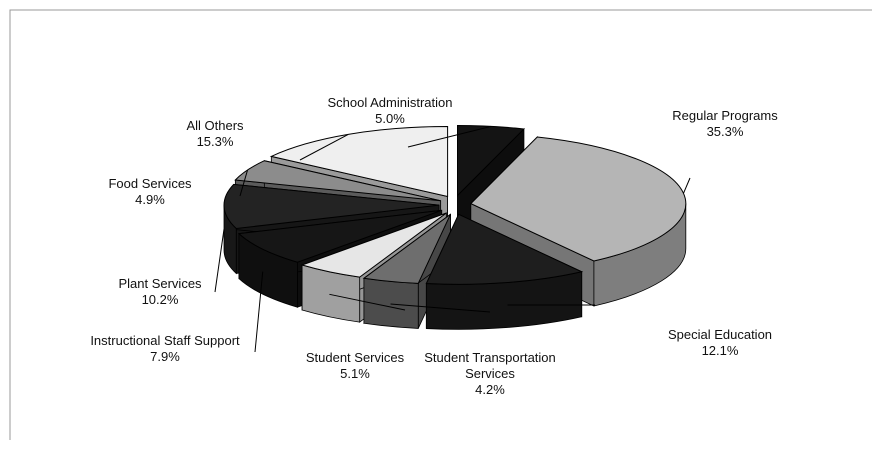 Image resolution: width=882 pixels, height=449 pixels. Describe the element at coordinates (160, 299) in the screenshot. I see `slice-label-value: 10.2%` at that location.